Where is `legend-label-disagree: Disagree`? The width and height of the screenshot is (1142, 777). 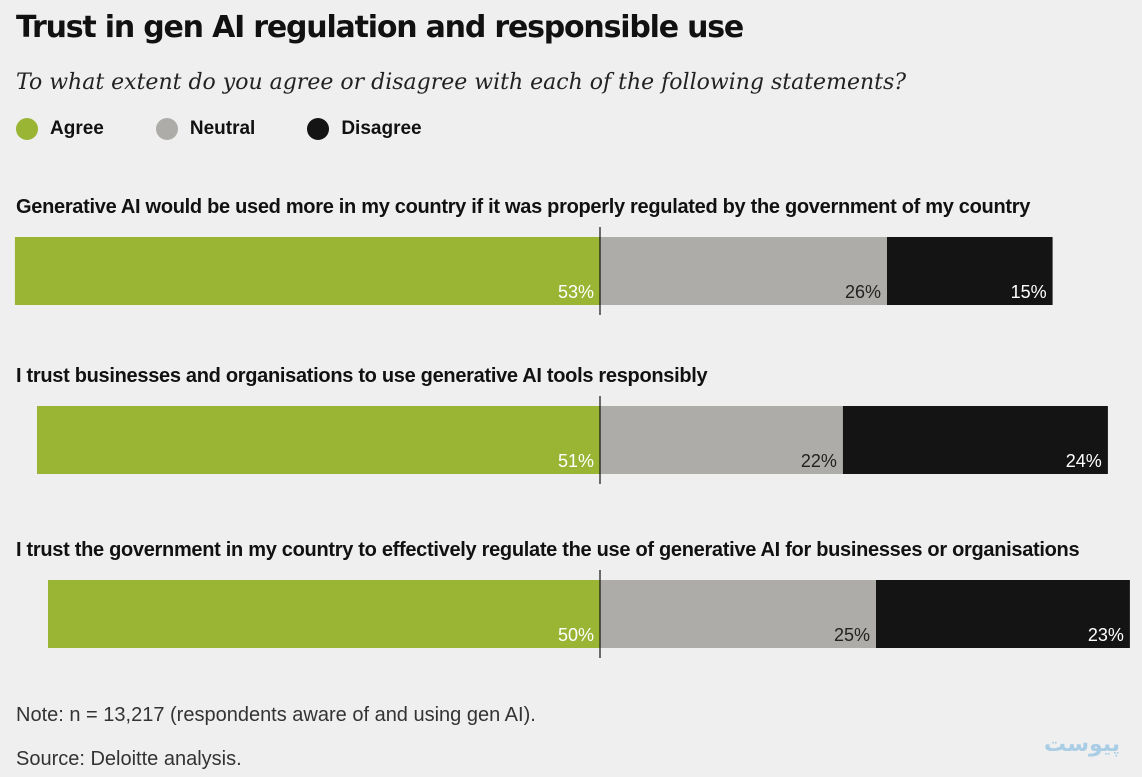
legend-label-disagree: Disagree is located at coordinates (381, 128).